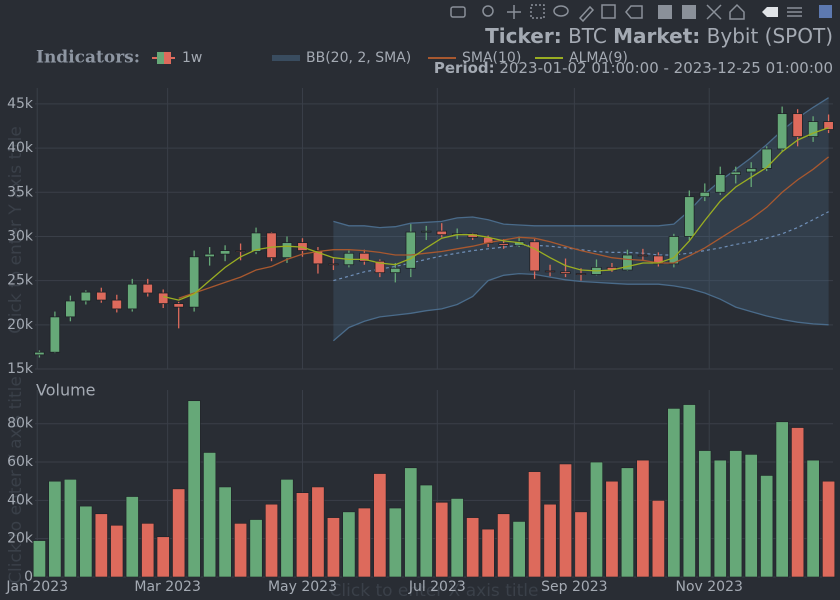 Image resolution: width=840 pixels, height=600 pixels. Describe the element at coordinates (580, 307) in the screenshot. I see `band-lower` at that location.